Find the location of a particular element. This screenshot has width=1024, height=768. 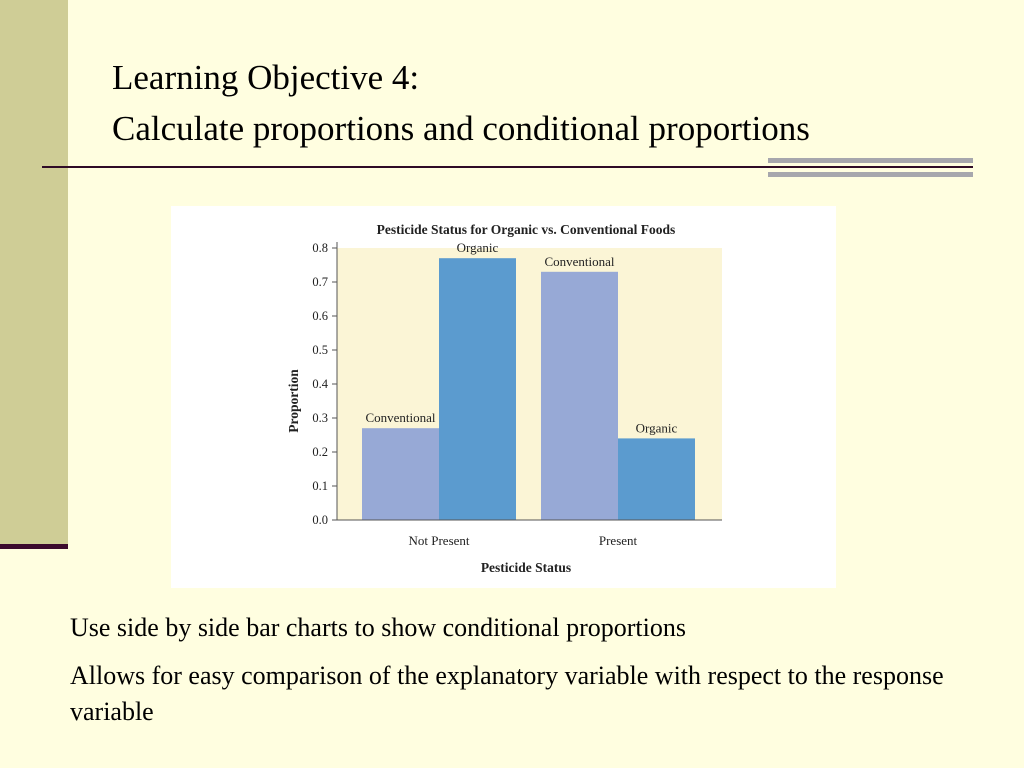

divider-accent-bottom is located at coordinates (870, 174).